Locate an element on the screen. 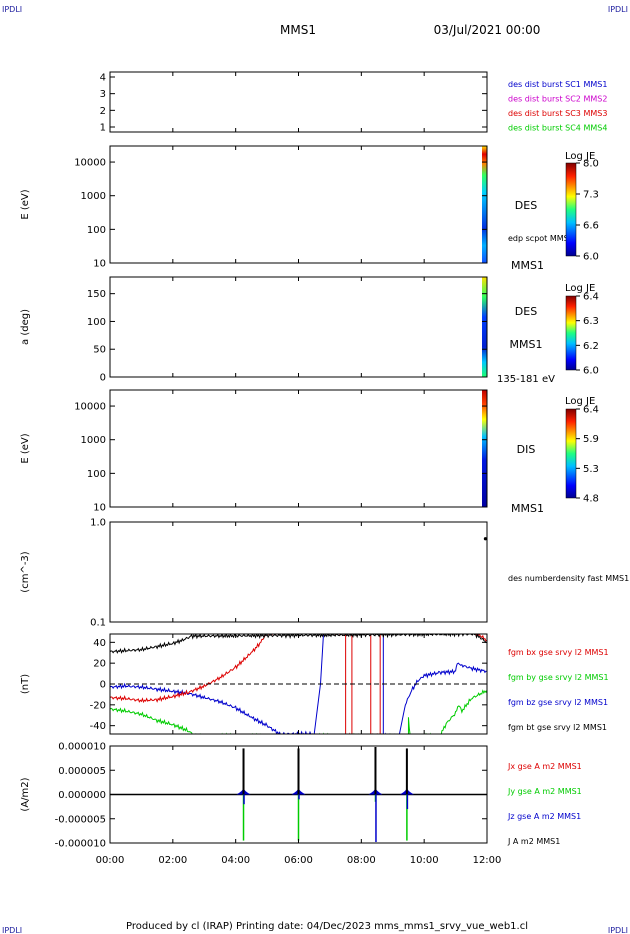  legend-entry: Jy gse A m2 MMS1 is located at coordinates (544, 791).